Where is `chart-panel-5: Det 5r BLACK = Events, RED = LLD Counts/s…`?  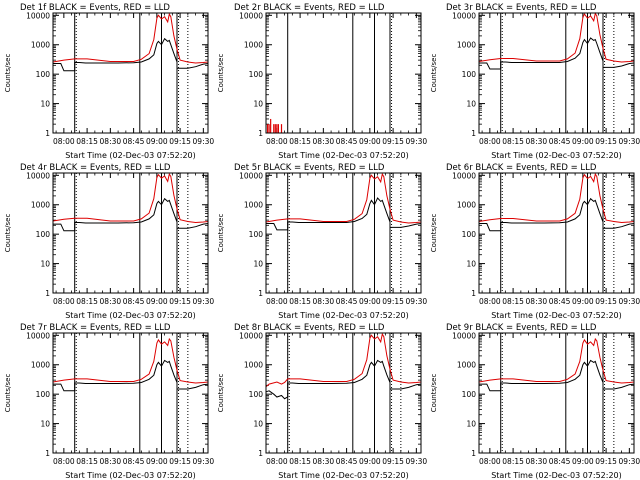 chart-panel-5: Det 5r BLACK = Events, RED = LLD Counts/s… is located at coordinates (322, 241).